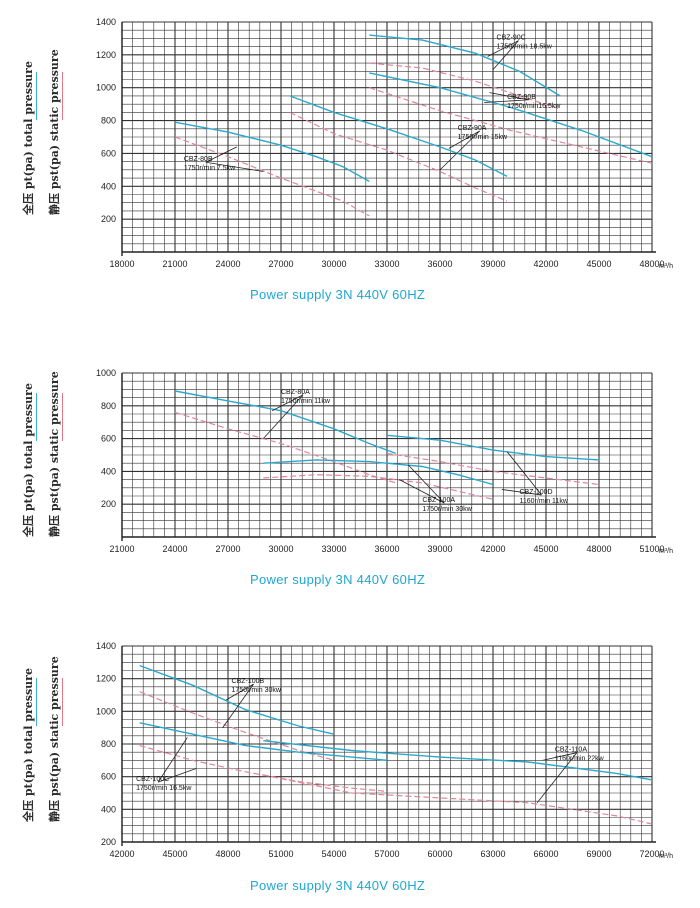  I want to click on x-tick-label: 72000, so click(651, 854).